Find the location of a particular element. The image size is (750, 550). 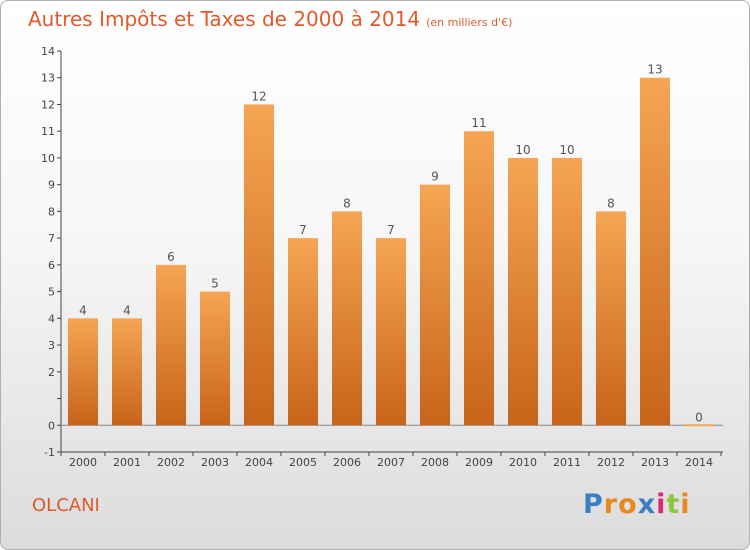

y-tick-label: 7 is located at coordinates (51, 238).